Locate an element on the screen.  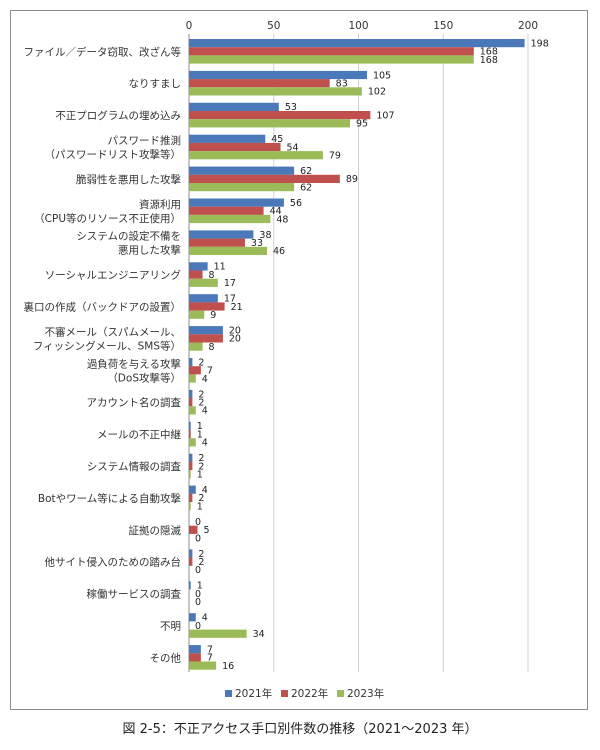
category-label: 裏口の作成（バックドアの設置） is located at coordinates (103, 307).